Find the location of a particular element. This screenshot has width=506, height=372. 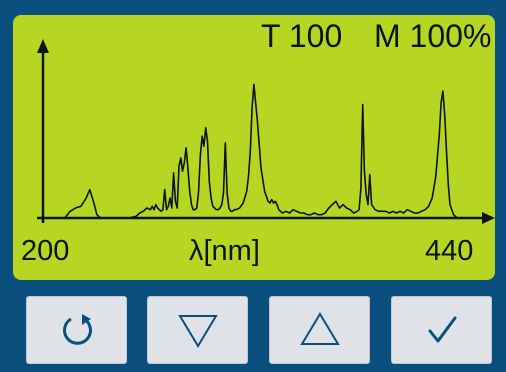

reset-button is located at coordinates (76, 330).